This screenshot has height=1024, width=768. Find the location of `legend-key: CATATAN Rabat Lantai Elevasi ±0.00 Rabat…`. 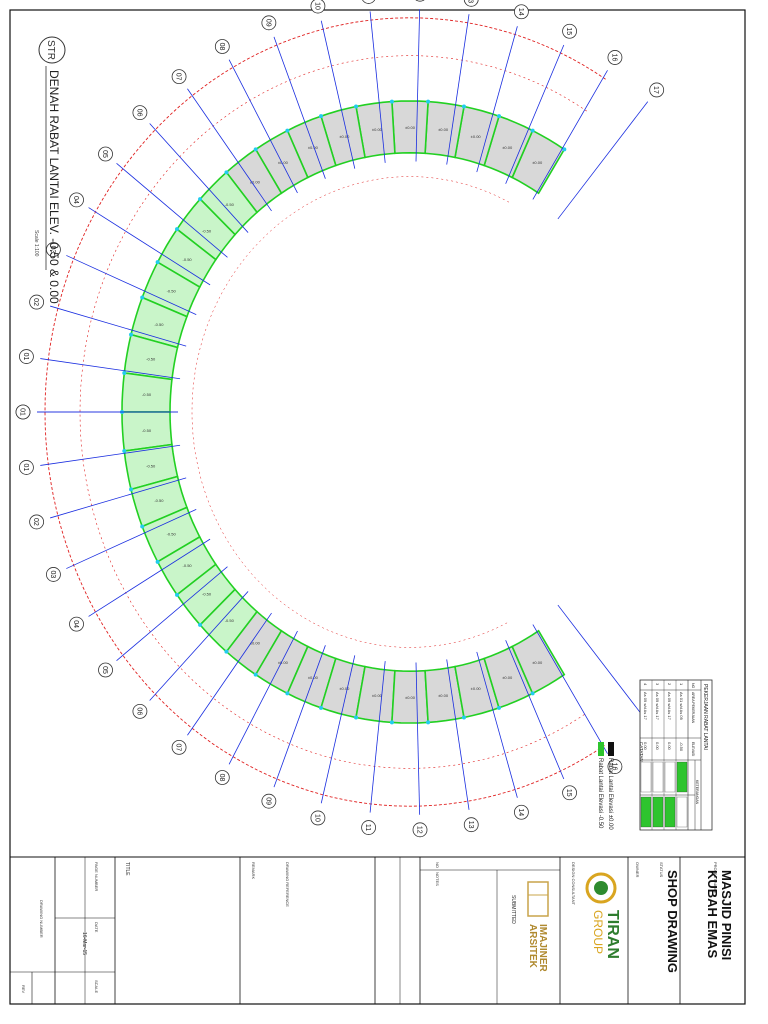

legend-key: CATATAN Rabat Lantai Elevasi ±0.00 Rabat… is located at coordinates (620, 786).